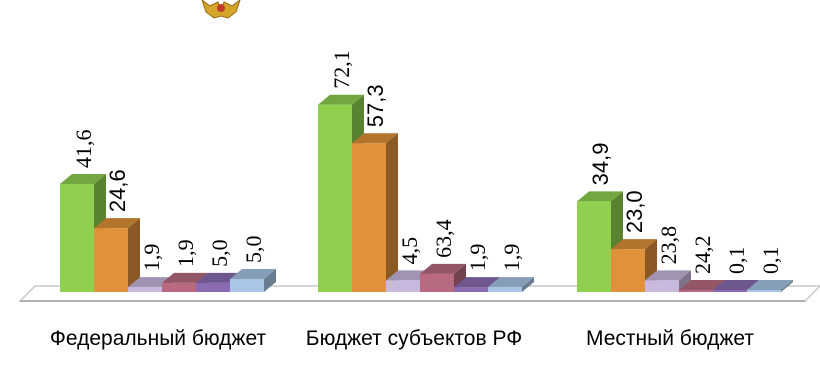  Describe the element at coordinates (443, 238) in the screenshot. I see `data-label: 63,4` at that location.